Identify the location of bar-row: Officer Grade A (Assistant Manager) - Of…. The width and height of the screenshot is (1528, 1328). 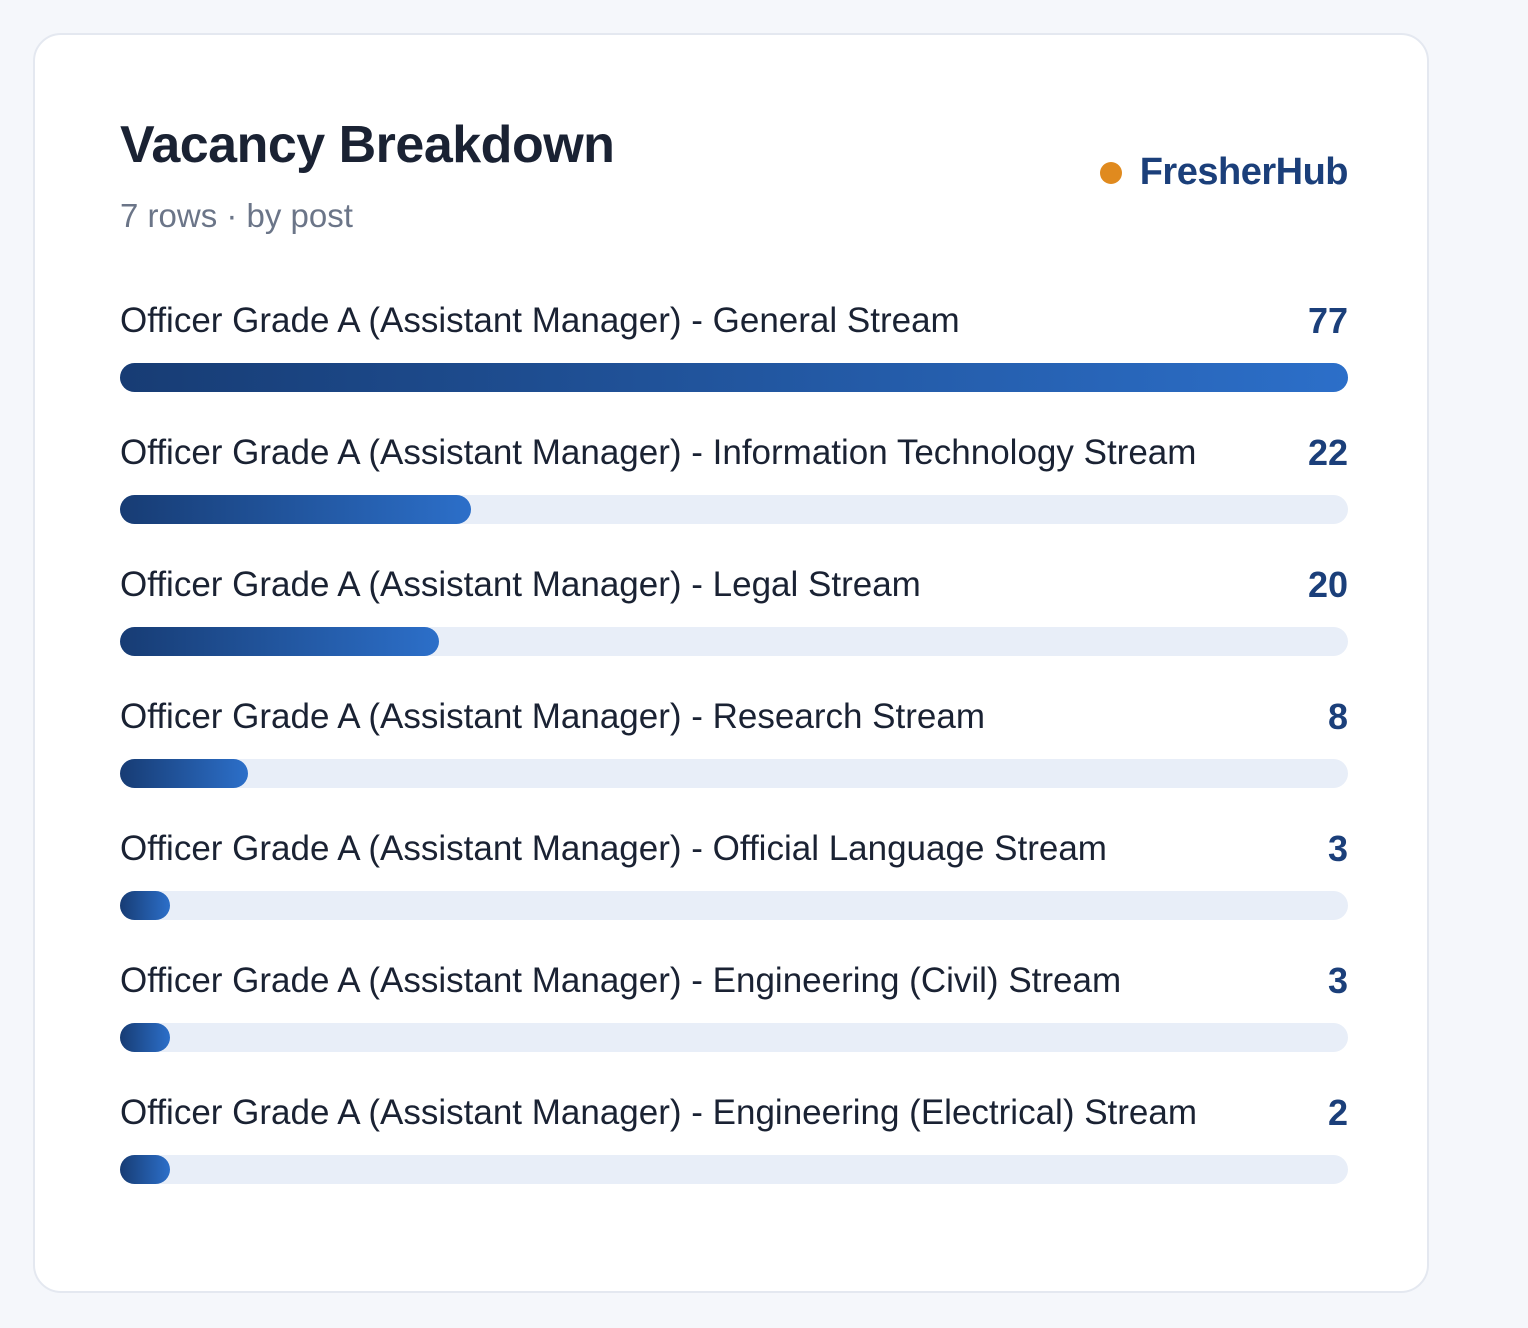
(734, 891).